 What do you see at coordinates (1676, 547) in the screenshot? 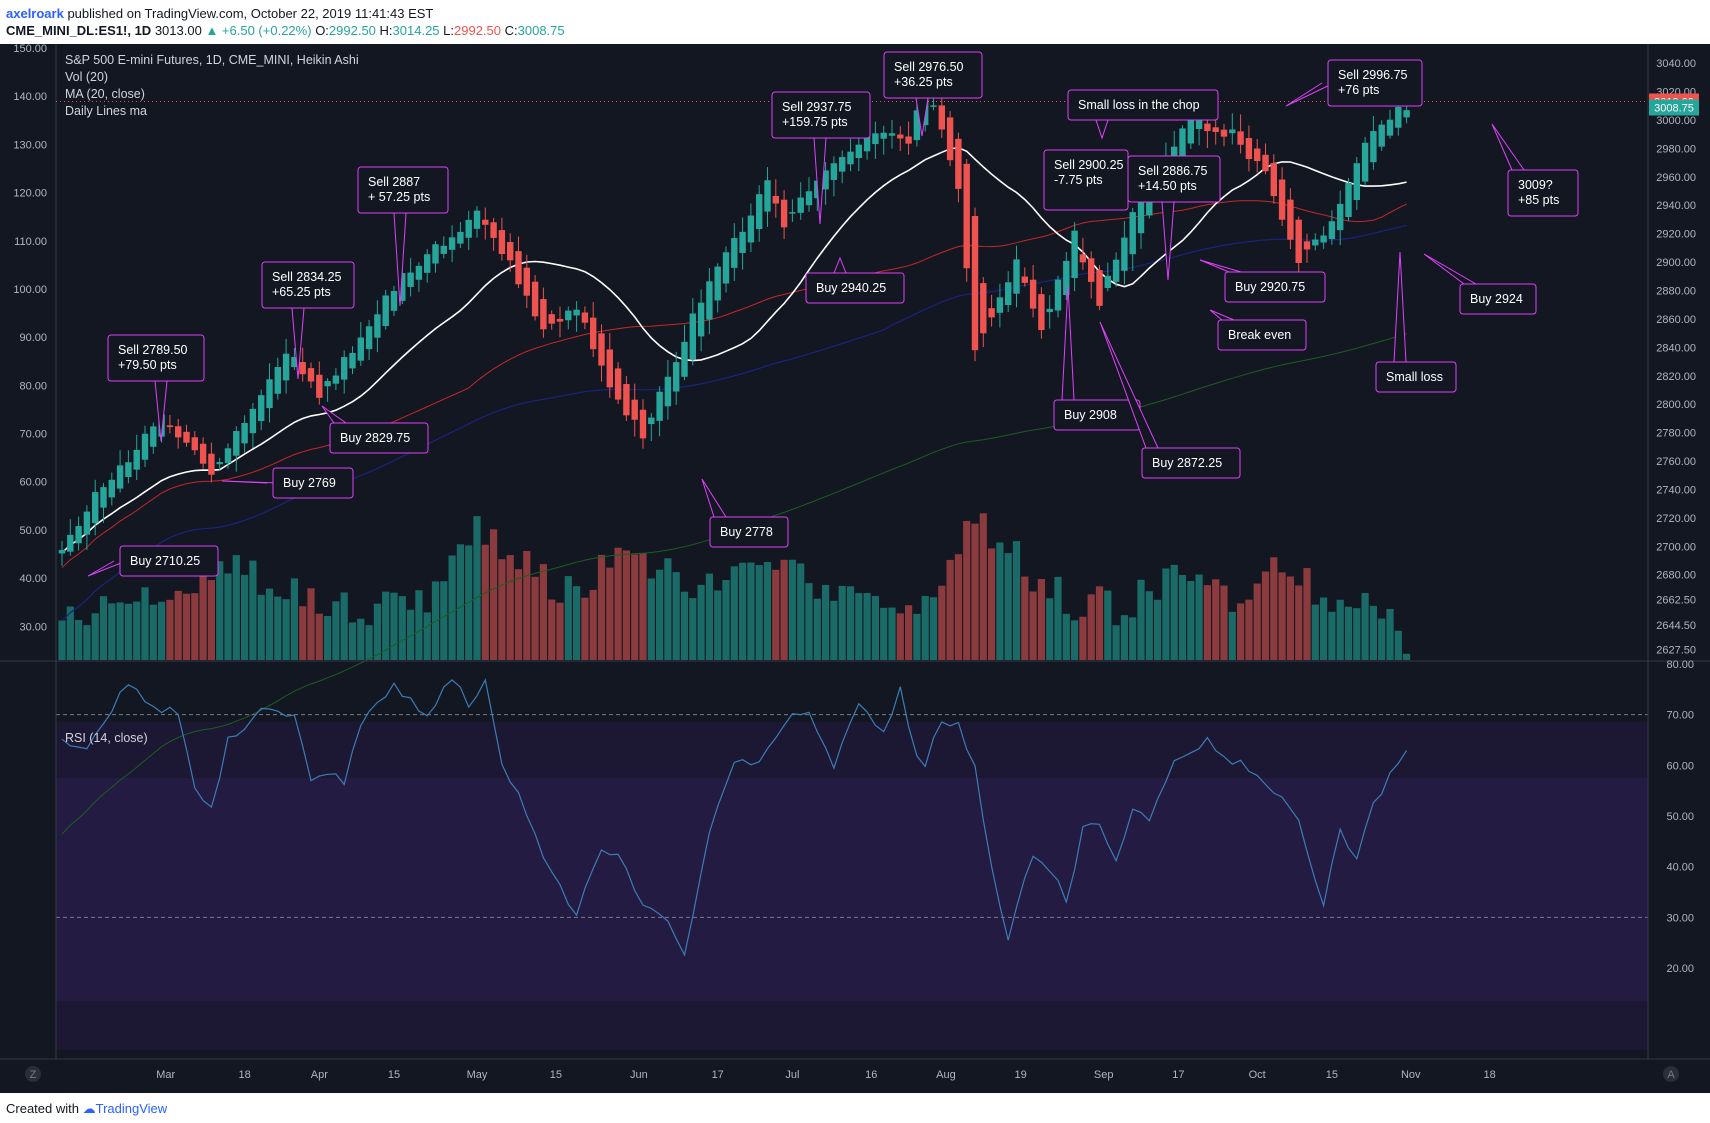
I see `price-tick-label: 2700.00` at bounding box center [1676, 547].